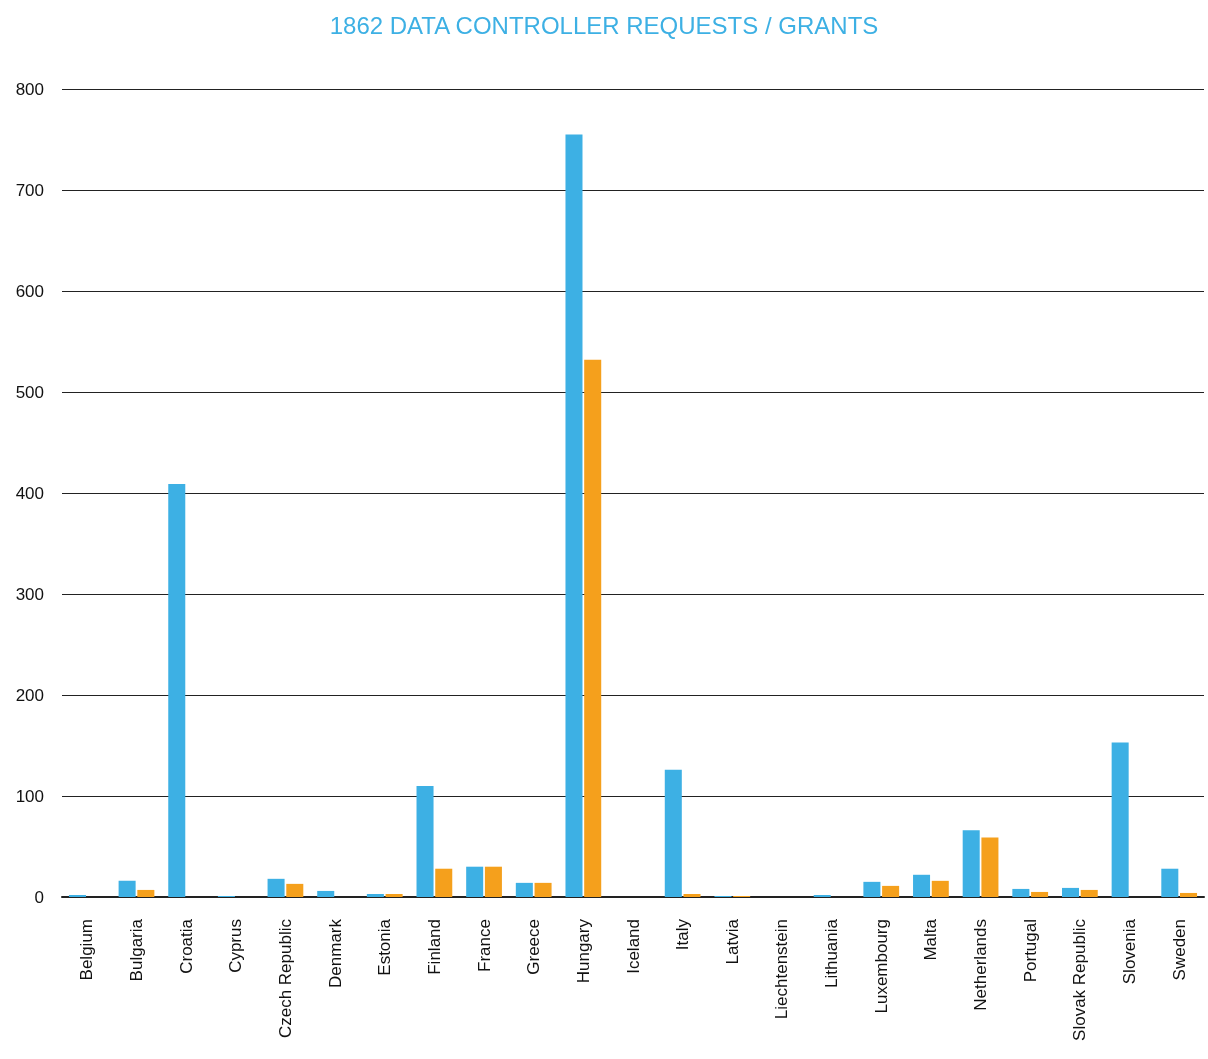 The width and height of the screenshot is (1208, 1059). Describe the element at coordinates (484, 945) in the screenshot. I see `x-tick-label: France` at that location.